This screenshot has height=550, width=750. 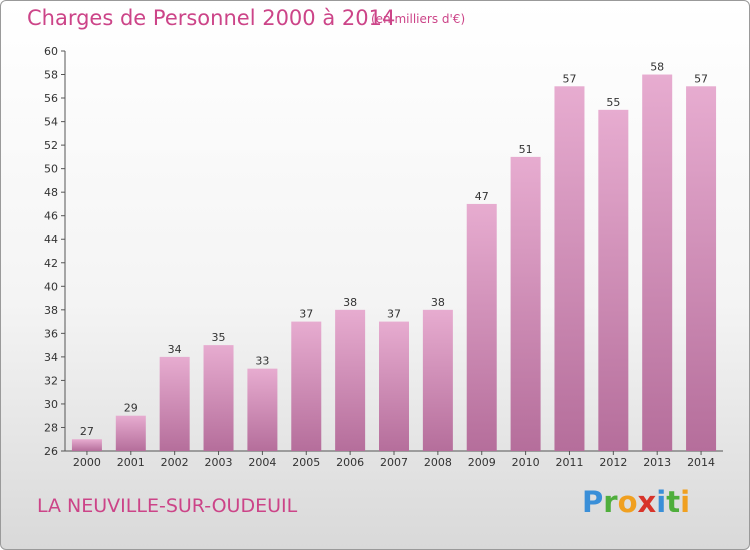 I want to click on y-tick-label: 56, so click(x=51, y=98).